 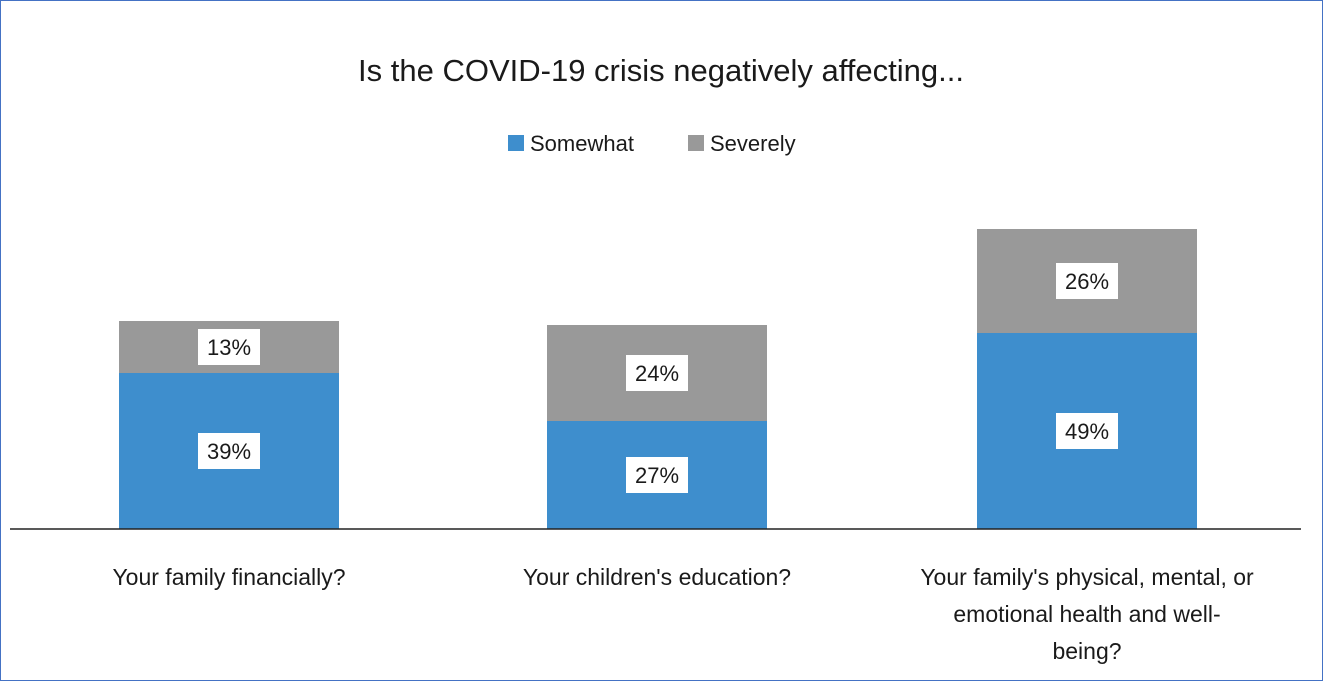 I want to click on data-label-severely-2: 26%, so click(x=1087, y=281).